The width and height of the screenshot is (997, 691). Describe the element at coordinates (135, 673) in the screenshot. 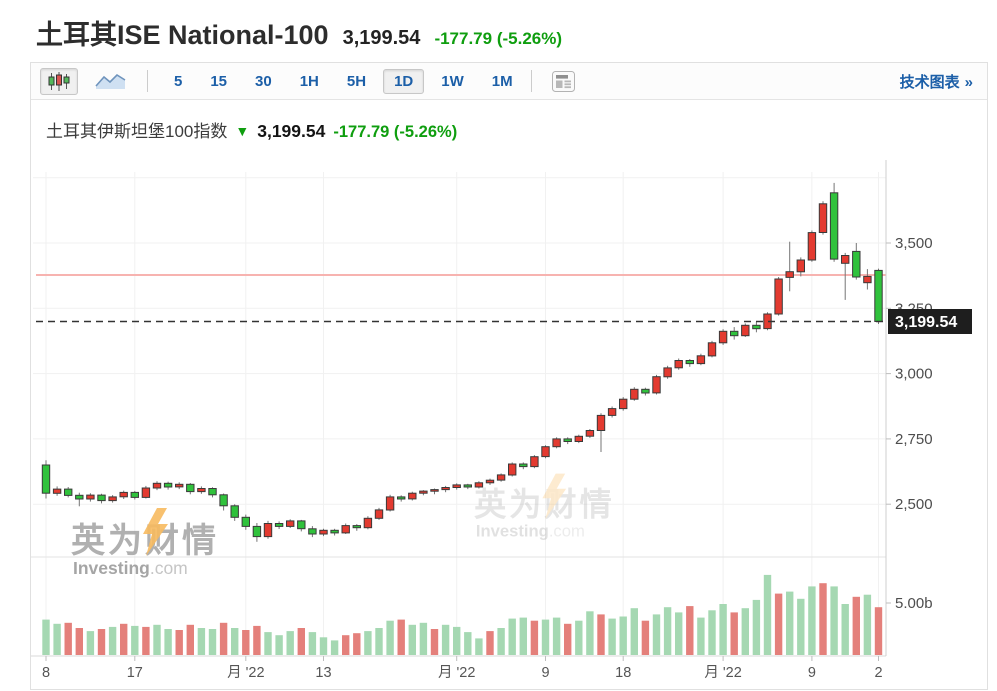

I see `svg-text: 17` at that location.